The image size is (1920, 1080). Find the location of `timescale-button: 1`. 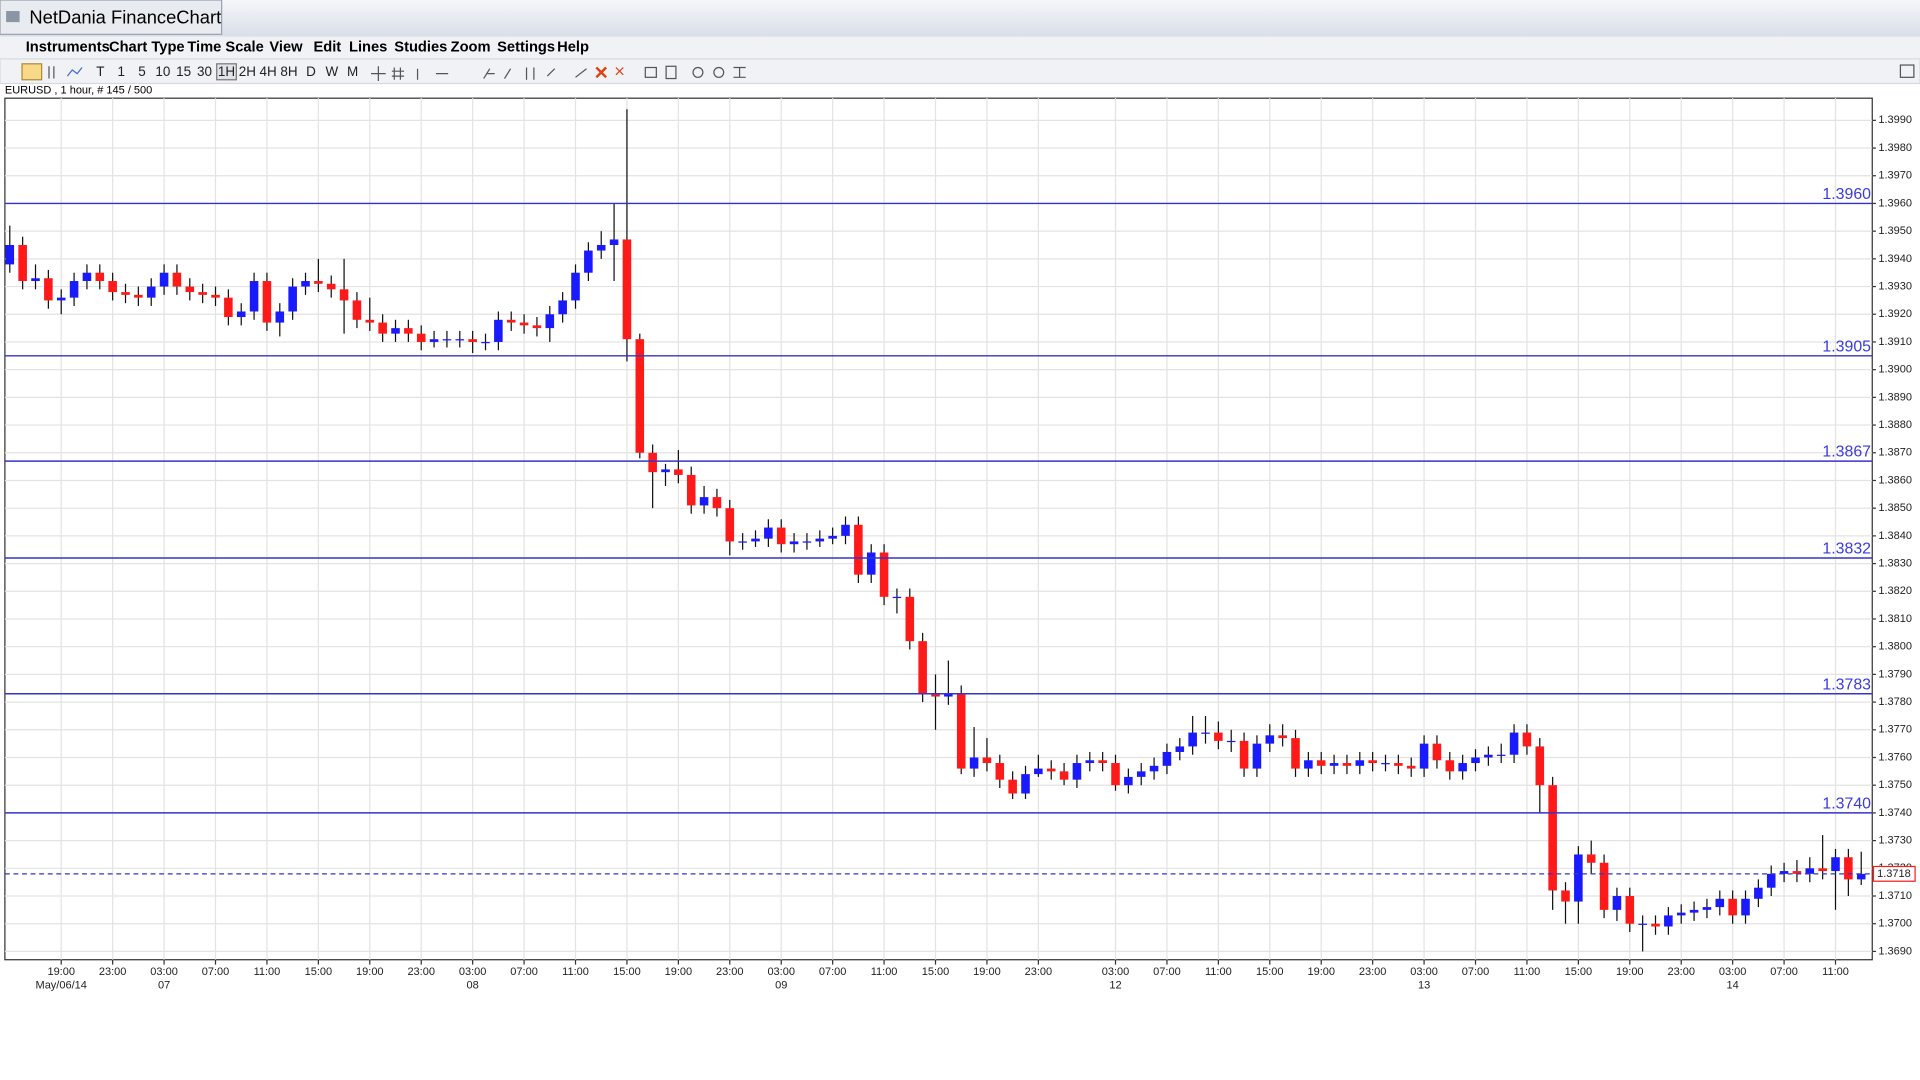

timescale-button: 1 is located at coordinates (120, 71).